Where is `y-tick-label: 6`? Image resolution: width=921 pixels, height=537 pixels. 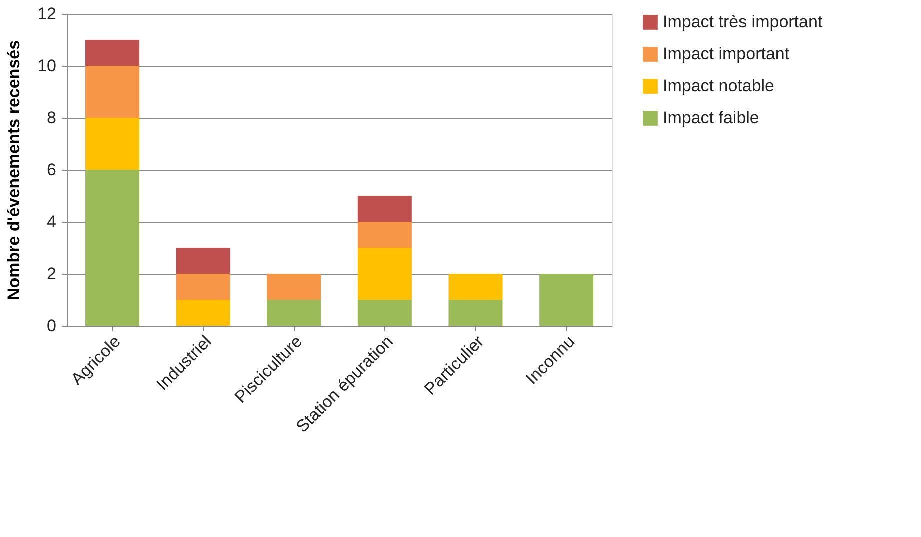 y-tick-label: 6 is located at coordinates (51, 170).